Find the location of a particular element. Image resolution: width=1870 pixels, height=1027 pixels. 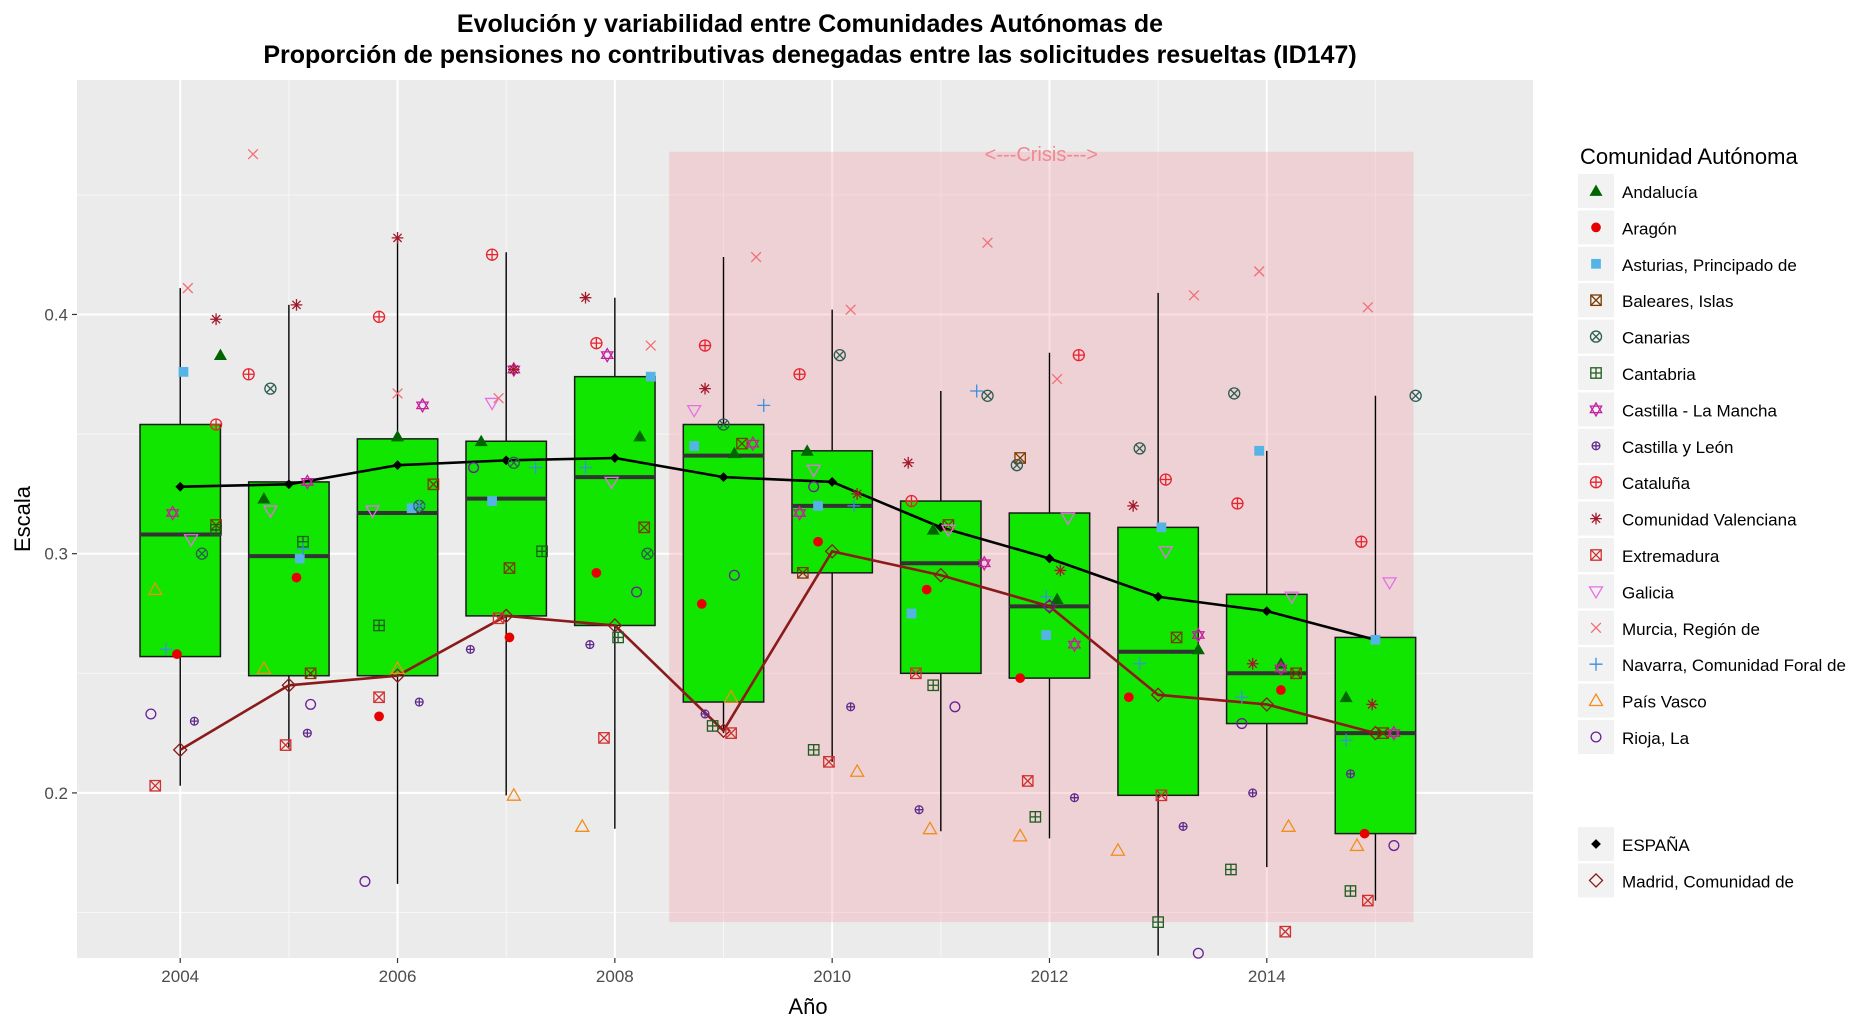

point-circle-filled is located at coordinates (701, 604).